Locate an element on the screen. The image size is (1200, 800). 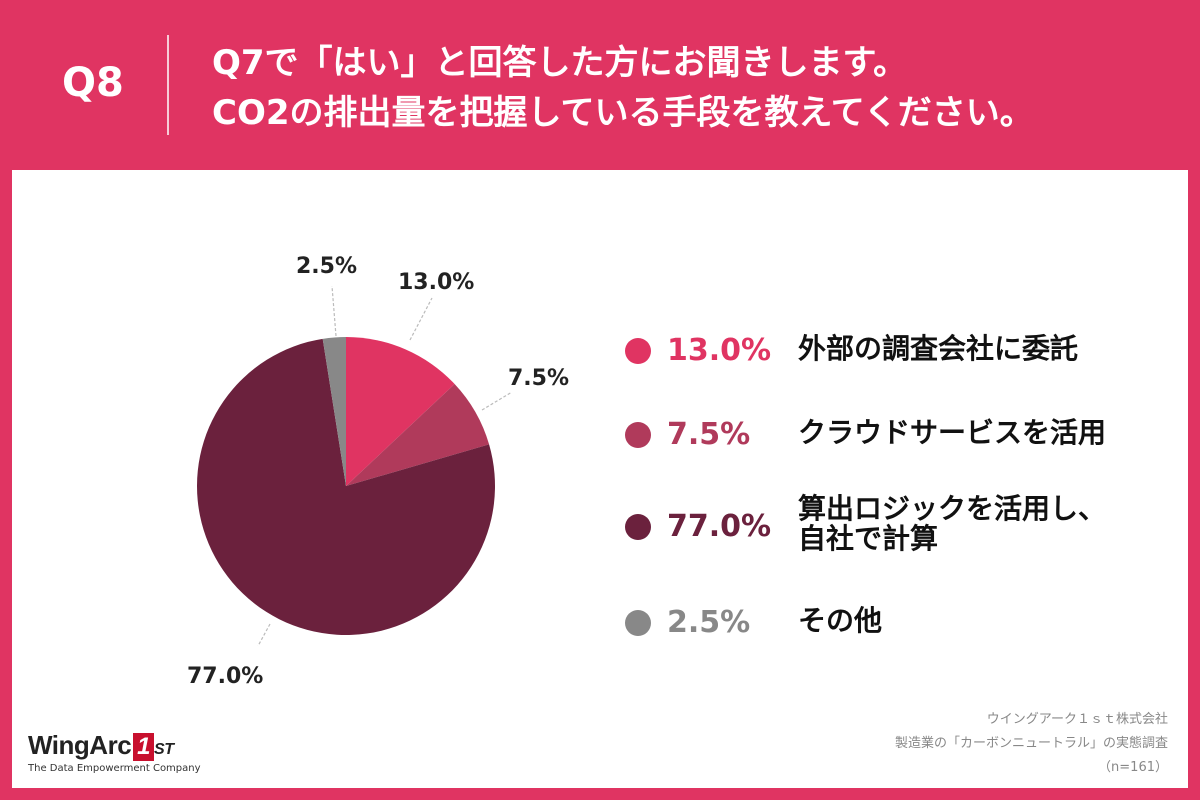
slice-outsourced is located at coordinates (400, 411).